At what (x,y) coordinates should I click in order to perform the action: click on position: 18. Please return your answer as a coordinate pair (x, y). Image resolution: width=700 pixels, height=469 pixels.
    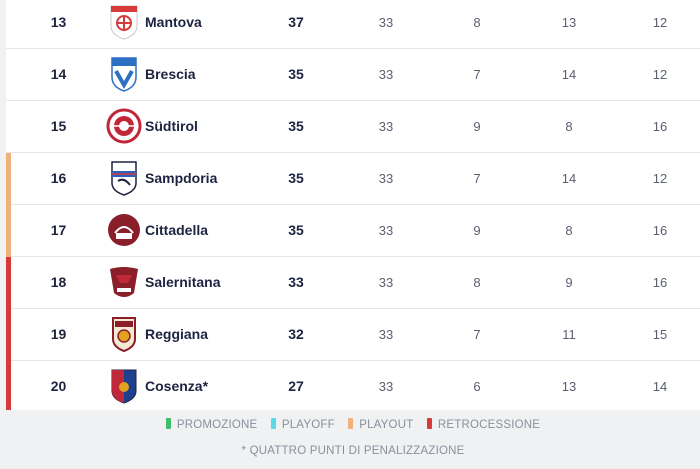
    Looking at the image, I should click on (58, 282).